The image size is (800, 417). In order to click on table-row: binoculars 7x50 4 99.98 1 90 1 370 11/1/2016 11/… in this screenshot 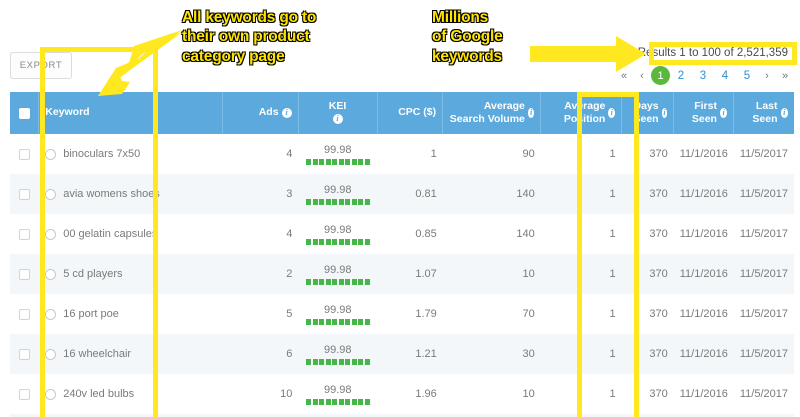, I will do `click(402, 154)`.